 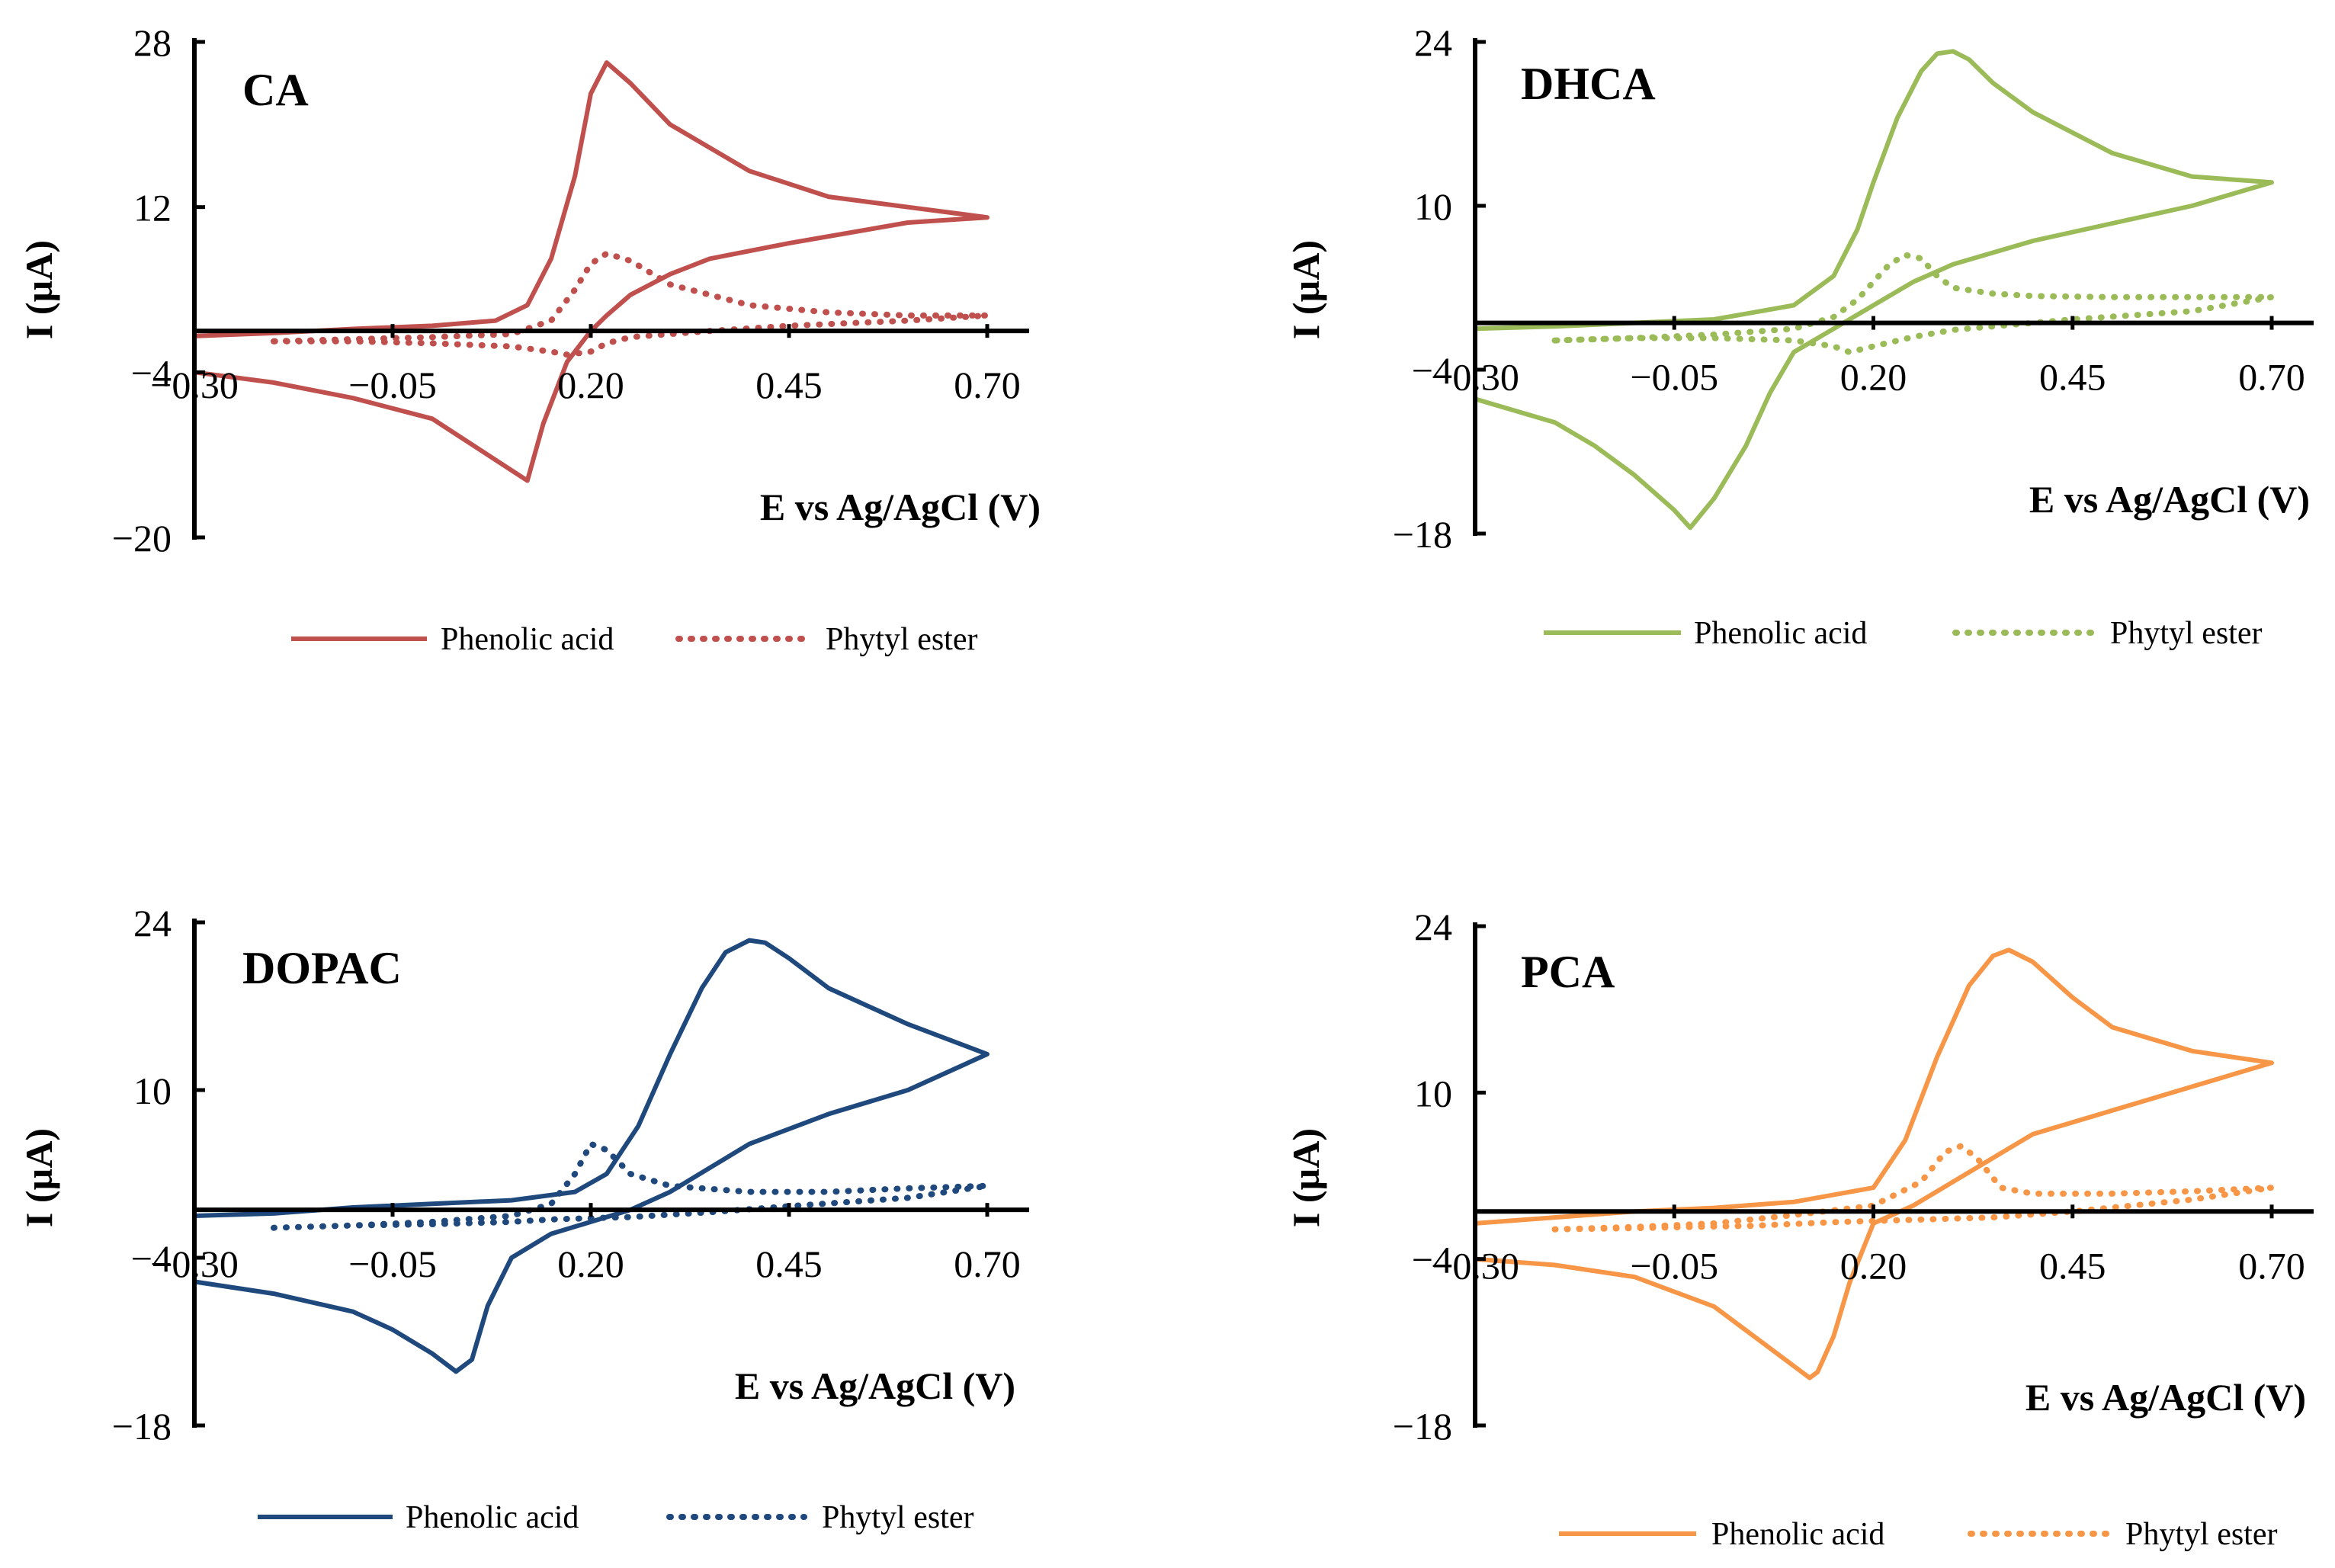 I want to click on chart-title: DHCA, so click(x=1589, y=84).